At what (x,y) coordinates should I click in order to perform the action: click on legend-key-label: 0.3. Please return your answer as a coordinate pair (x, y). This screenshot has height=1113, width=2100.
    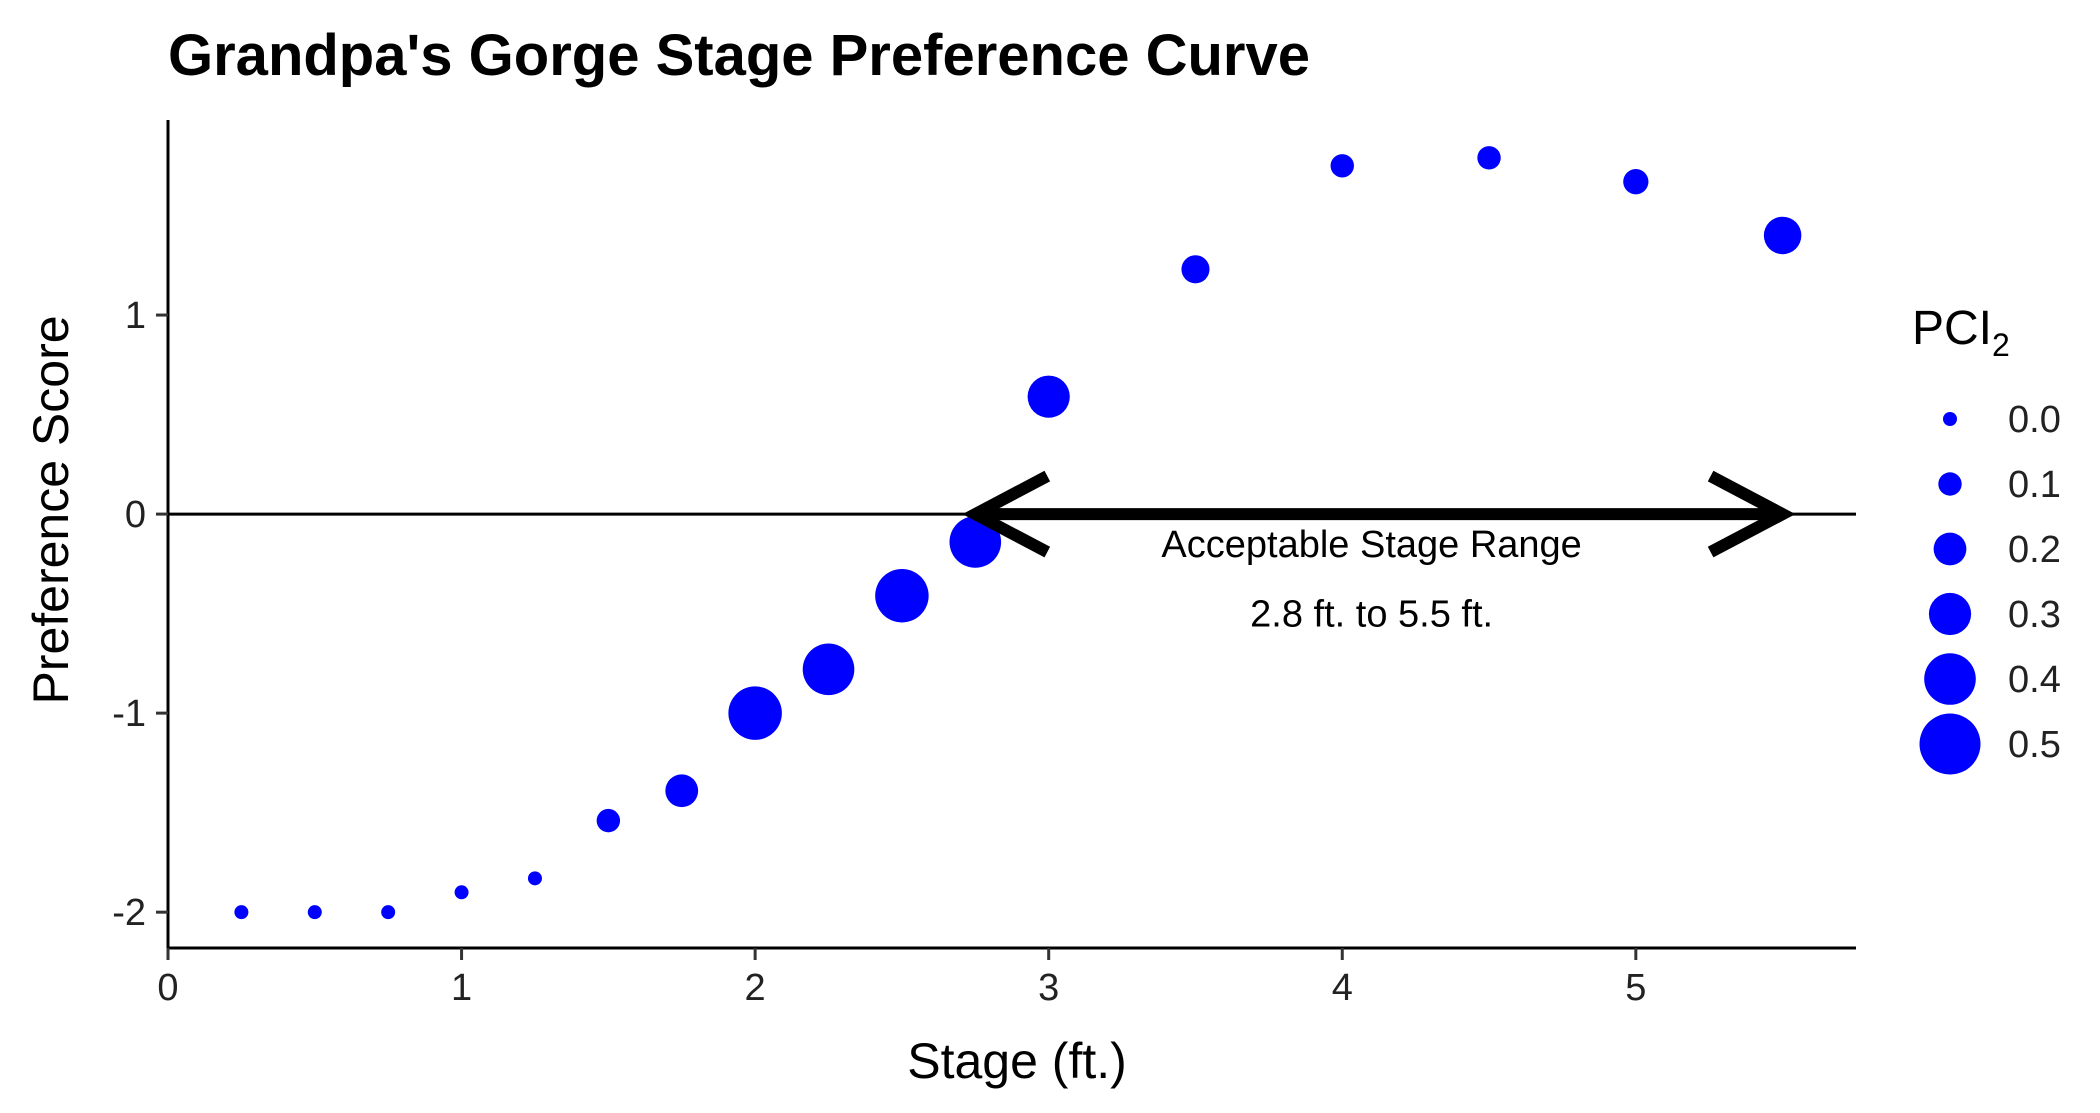
    Looking at the image, I should click on (2034, 615).